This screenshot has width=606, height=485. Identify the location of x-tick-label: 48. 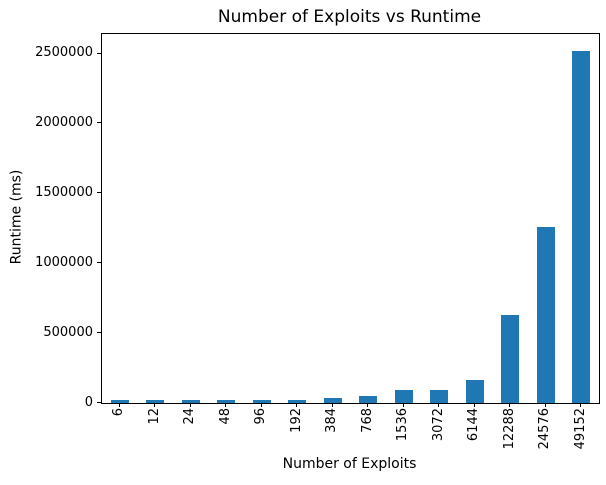
(225, 416).